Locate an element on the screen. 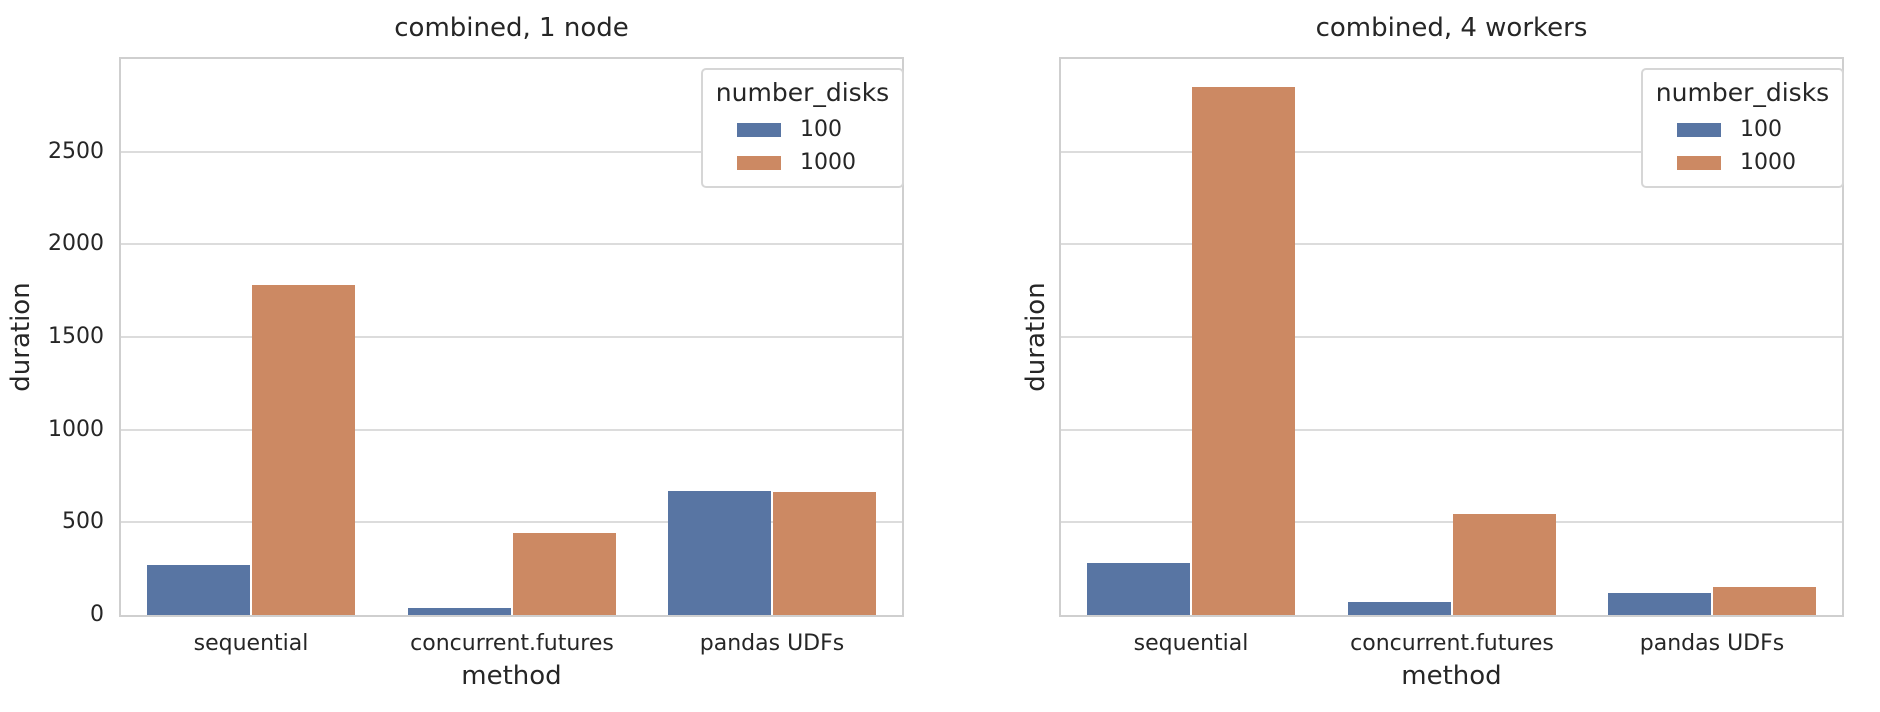 Image resolution: width=1880 pixels, height=712 pixels. ytick-label-2000: 2000 is located at coordinates (76, 243).